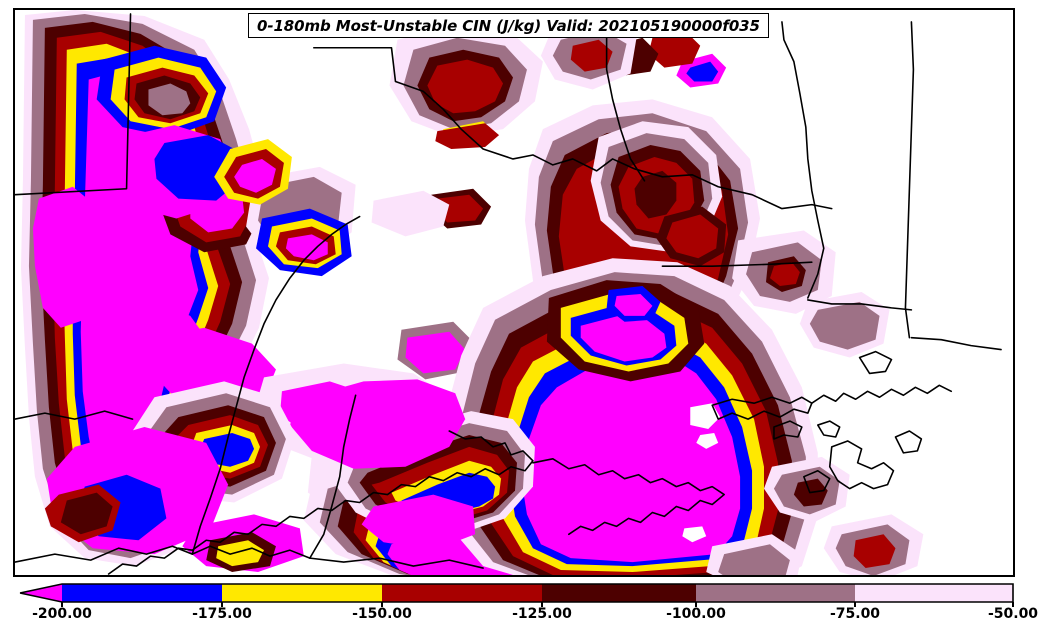 This screenshot has width=1044, height=633. Describe the element at coordinates (41, 593) in the screenshot. I see `colorbar-band-magenta` at that location.